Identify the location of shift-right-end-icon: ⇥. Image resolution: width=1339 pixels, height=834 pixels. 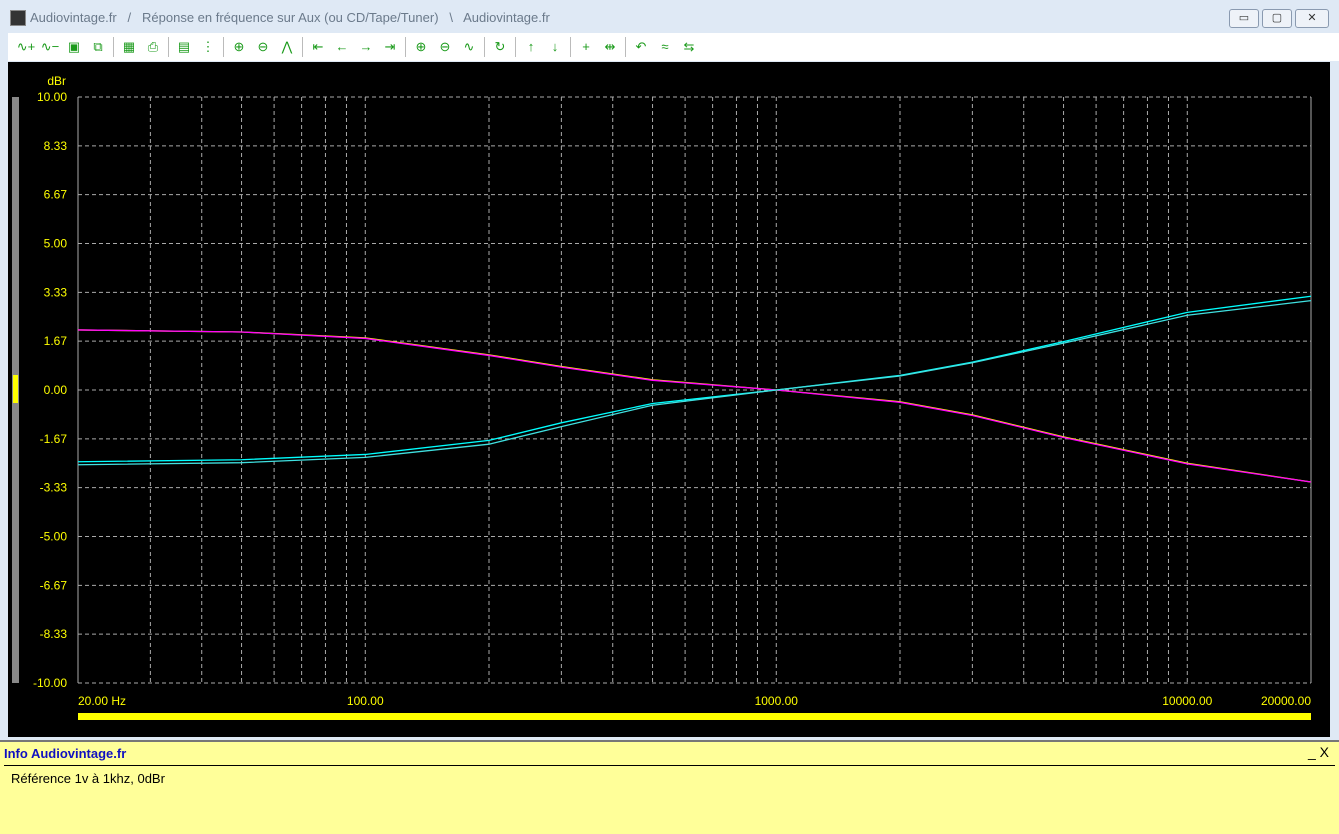
(390, 46).